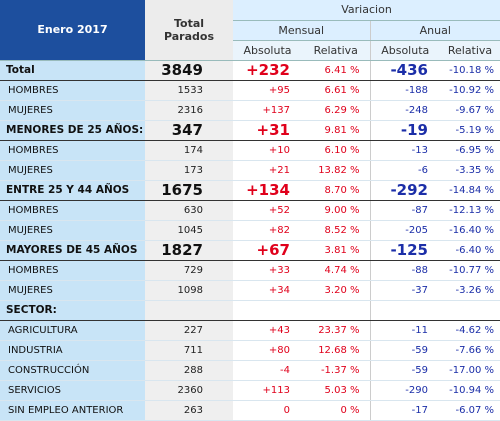 The width and height of the screenshot is (500, 421). Describe the element at coordinates (404, 70) in the screenshot. I see `annual-absolute: -436` at that location.